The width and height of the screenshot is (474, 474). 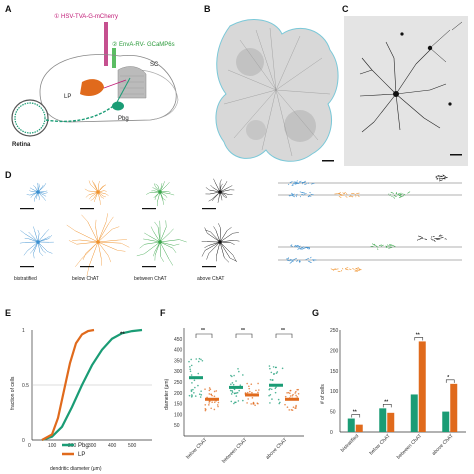 What do you see at coordinates (370, 223) in the screenshot?
I see `stratification-profiles` at bounding box center [370, 223].